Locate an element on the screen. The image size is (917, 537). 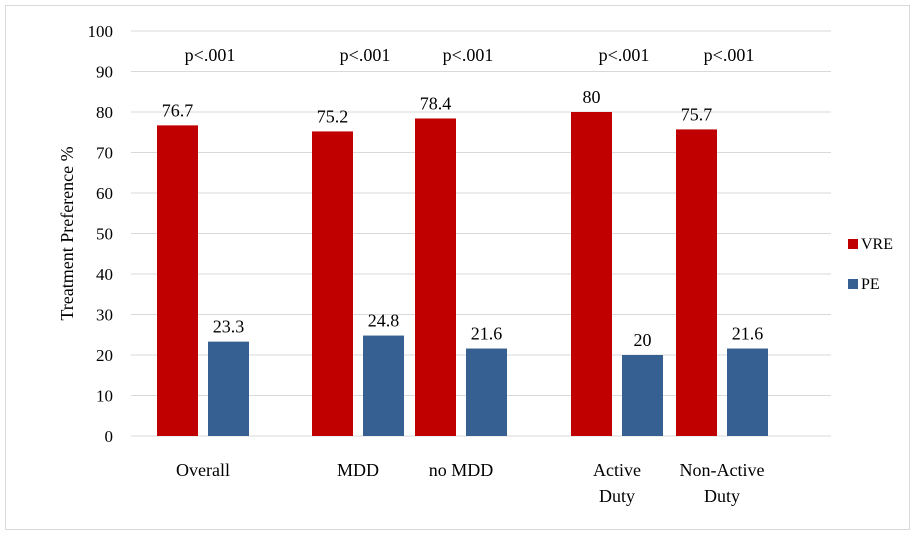
data-label-vre: 78.4 is located at coordinates (436, 103).